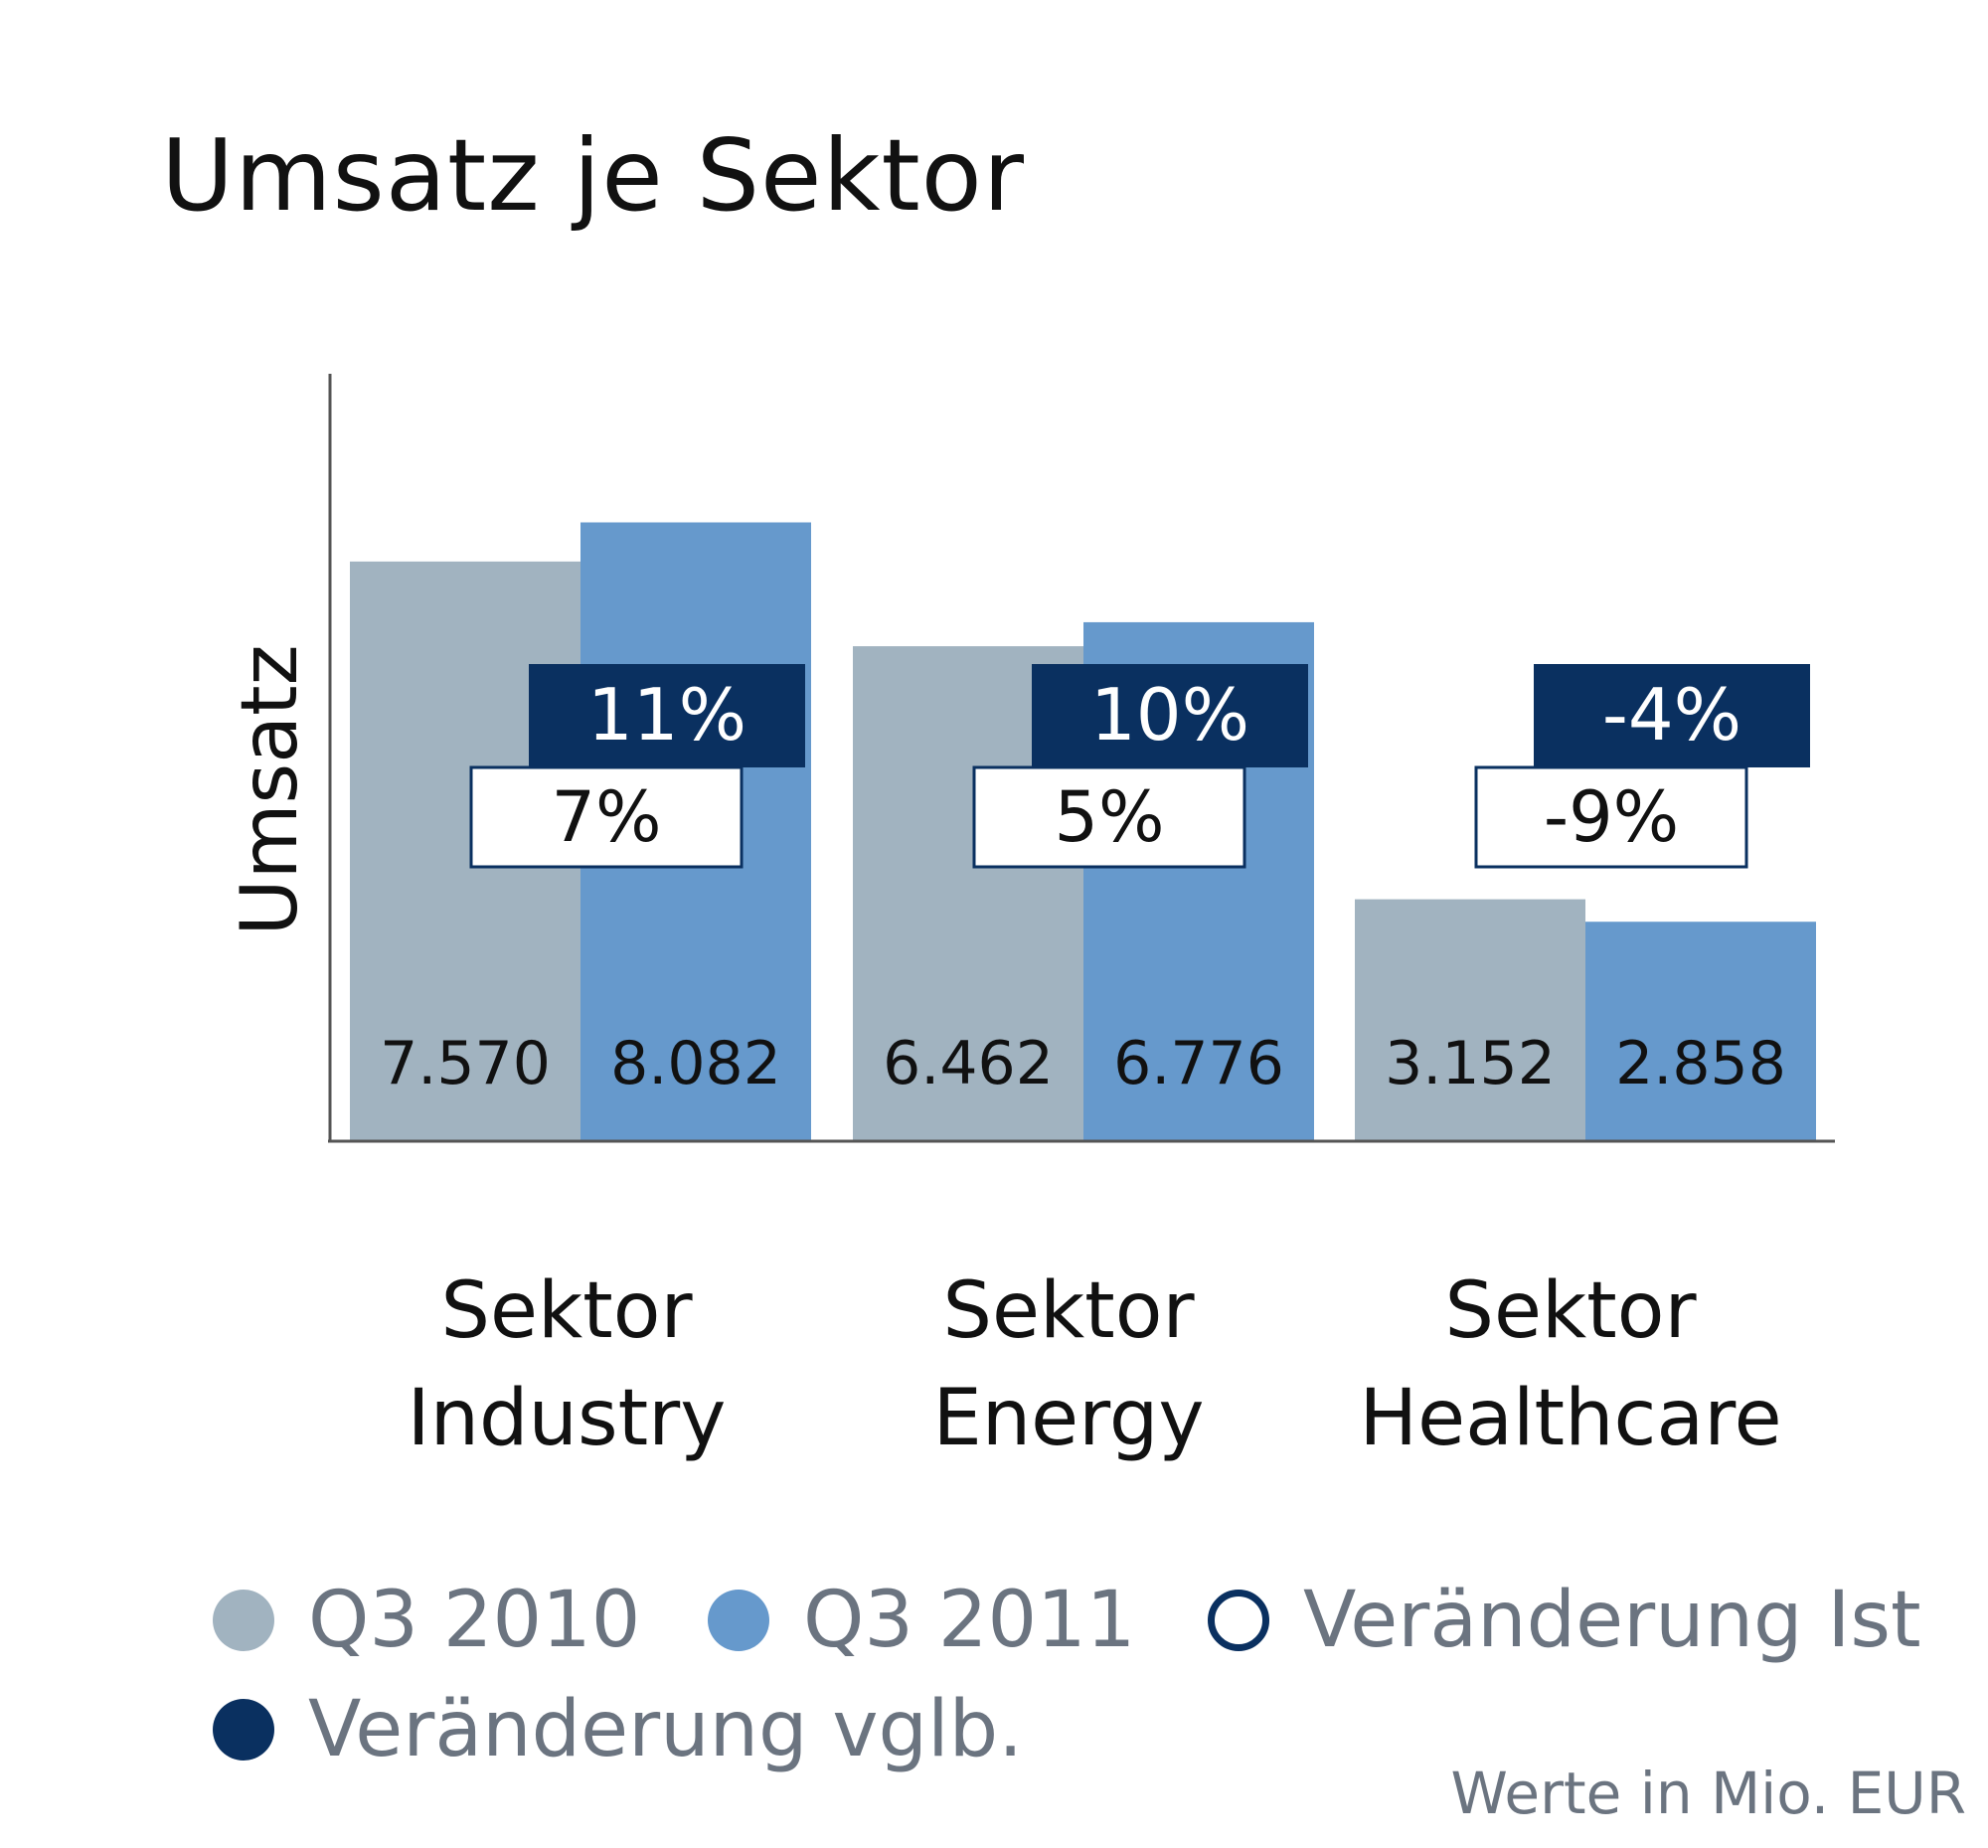 The width and height of the screenshot is (1988, 1848). I want to click on change-ist-box: 7%, so click(606, 817).